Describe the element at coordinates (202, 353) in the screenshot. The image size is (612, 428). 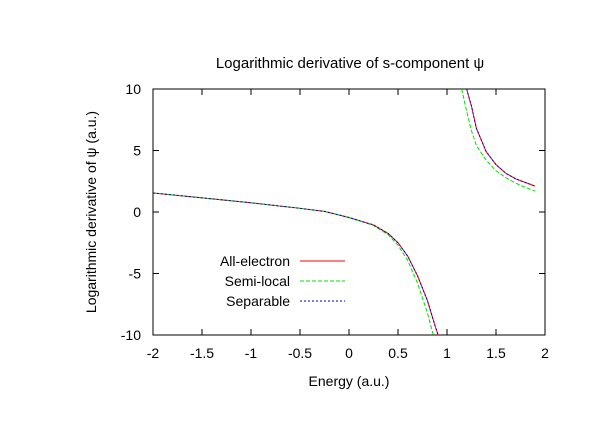
I see `x-tick-label: -1.5` at that location.